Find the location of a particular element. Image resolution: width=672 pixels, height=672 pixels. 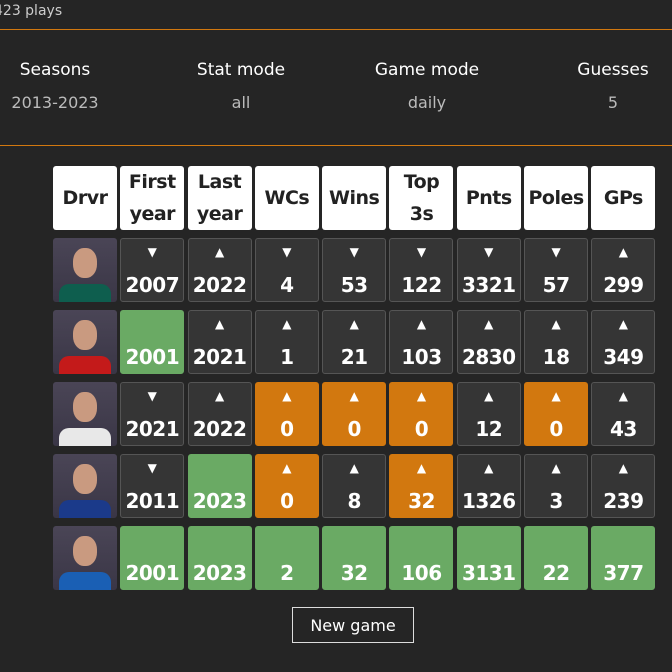

stat-cell: ▼ 3321 is located at coordinates (488, 270).